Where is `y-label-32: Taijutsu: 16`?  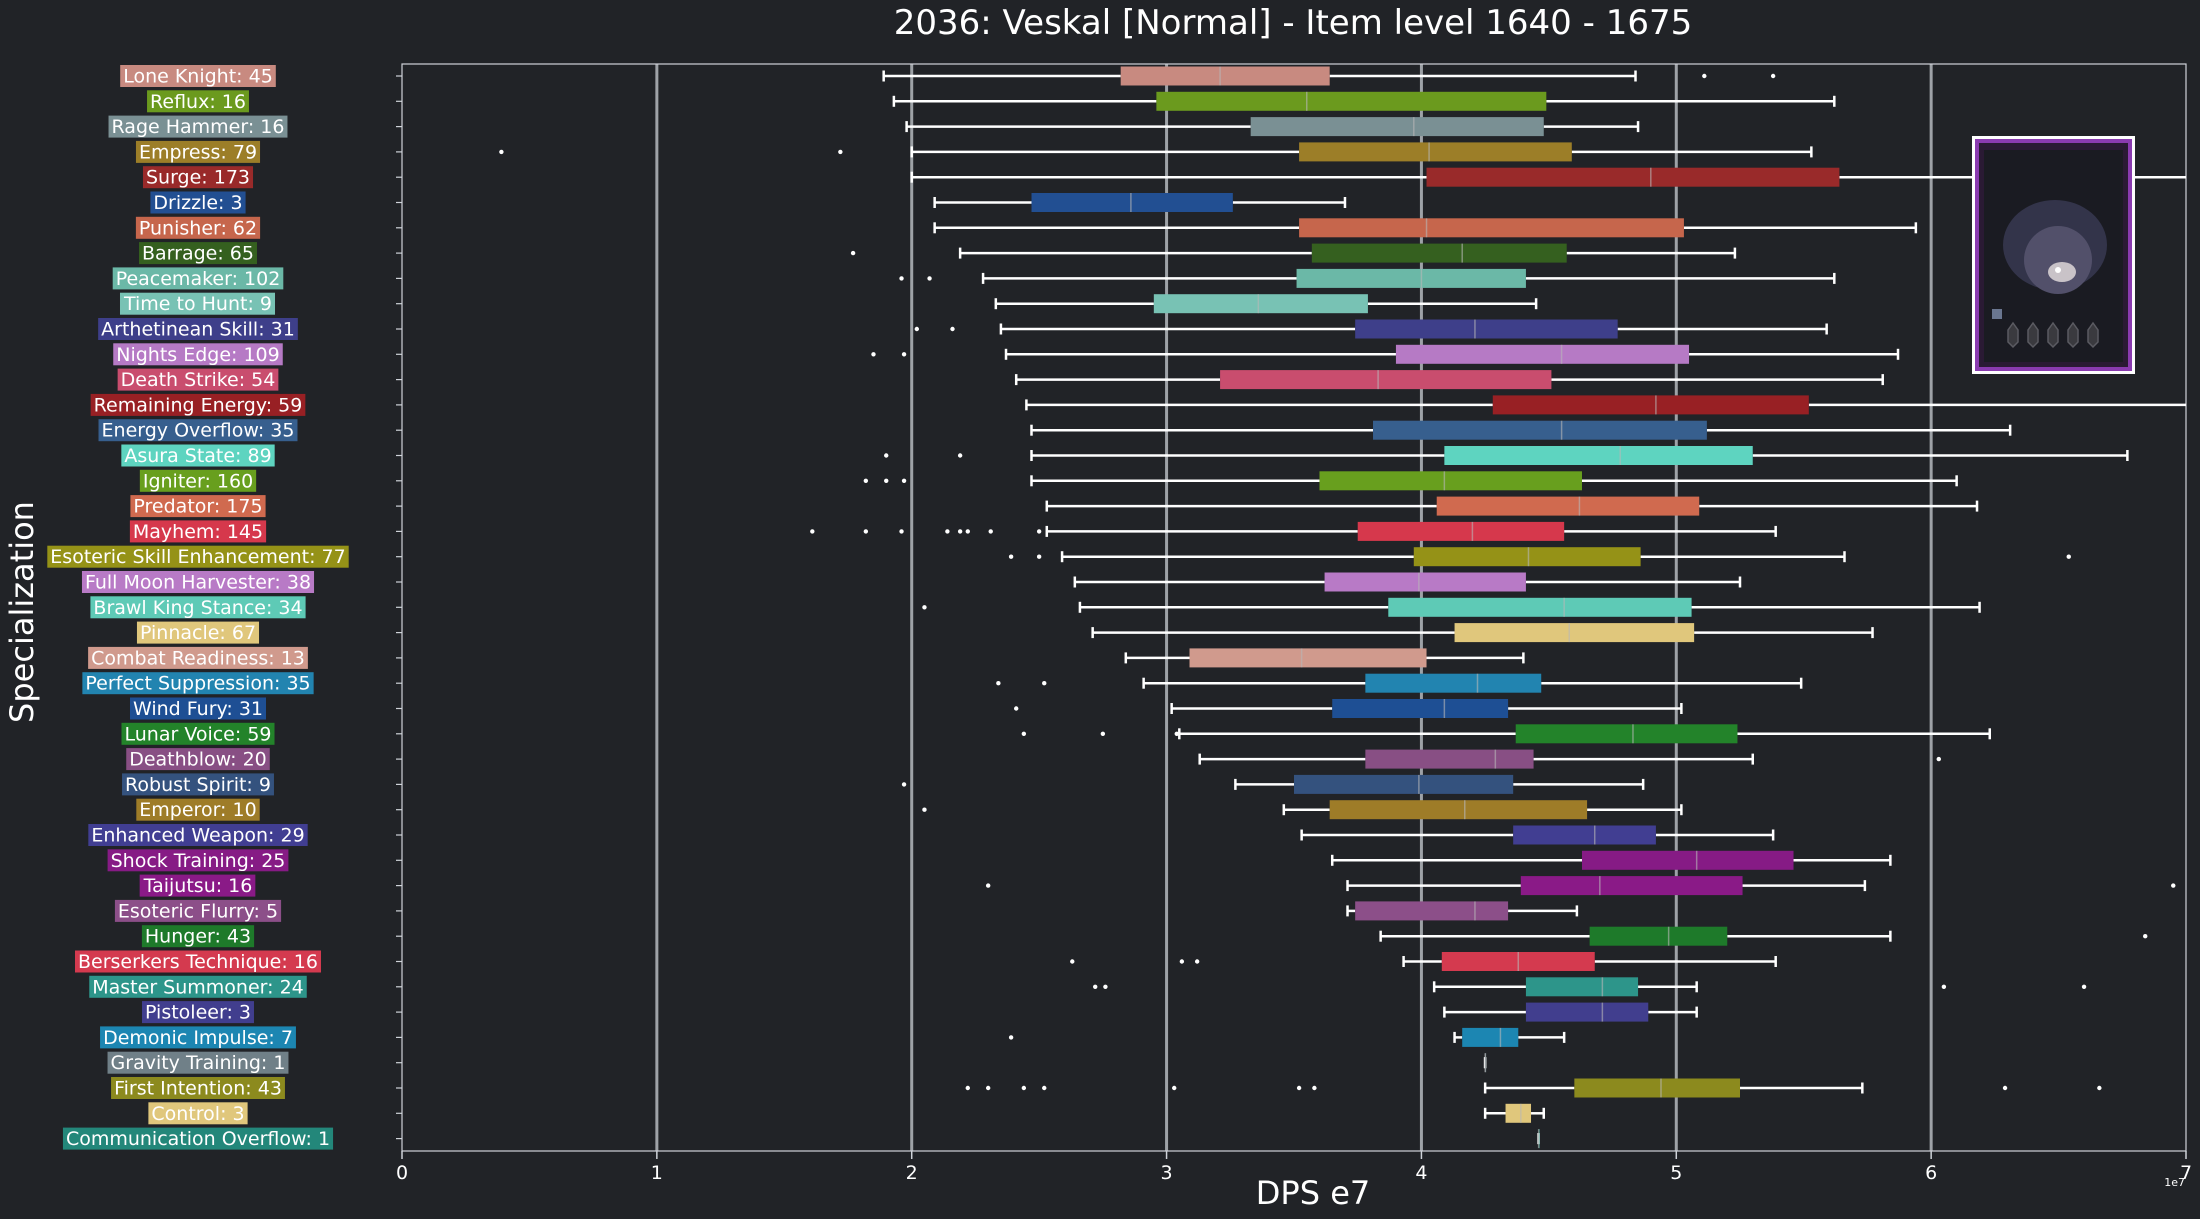 y-label-32: Taijutsu: 16 is located at coordinates (197, 885).